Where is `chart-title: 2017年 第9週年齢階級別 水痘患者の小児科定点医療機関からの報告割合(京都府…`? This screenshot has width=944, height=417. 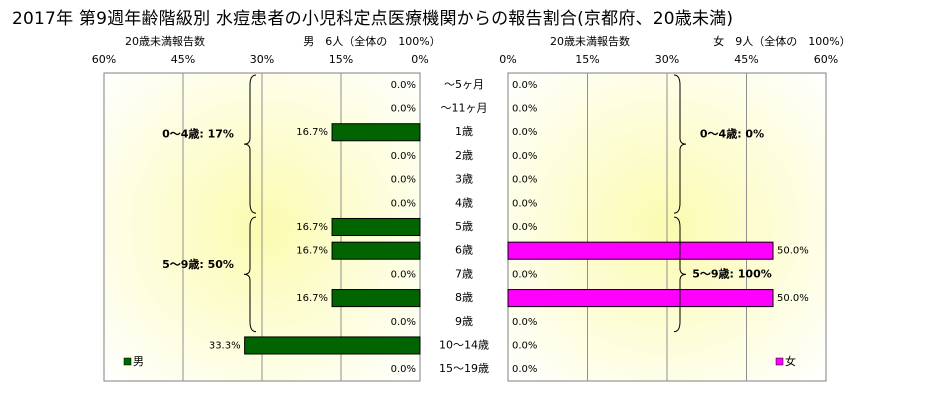
chart-title: 2017年 第9週年齢階級別 水痘患者の小児科定点医療機関からの報告割合(京都府… is located at coordinates (373, 19).